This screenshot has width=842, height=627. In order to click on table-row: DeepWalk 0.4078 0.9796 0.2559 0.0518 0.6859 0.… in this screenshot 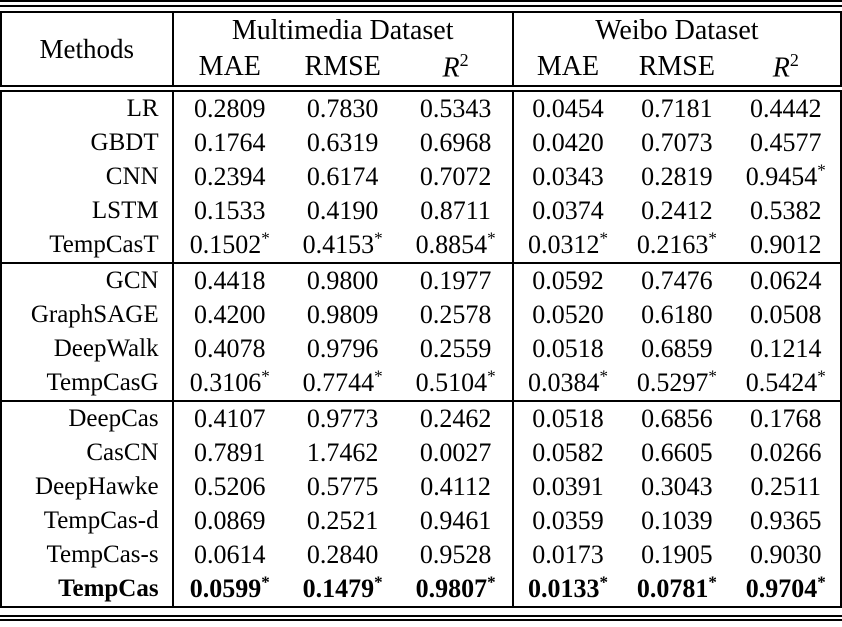, I will do `click(421, 349)`.